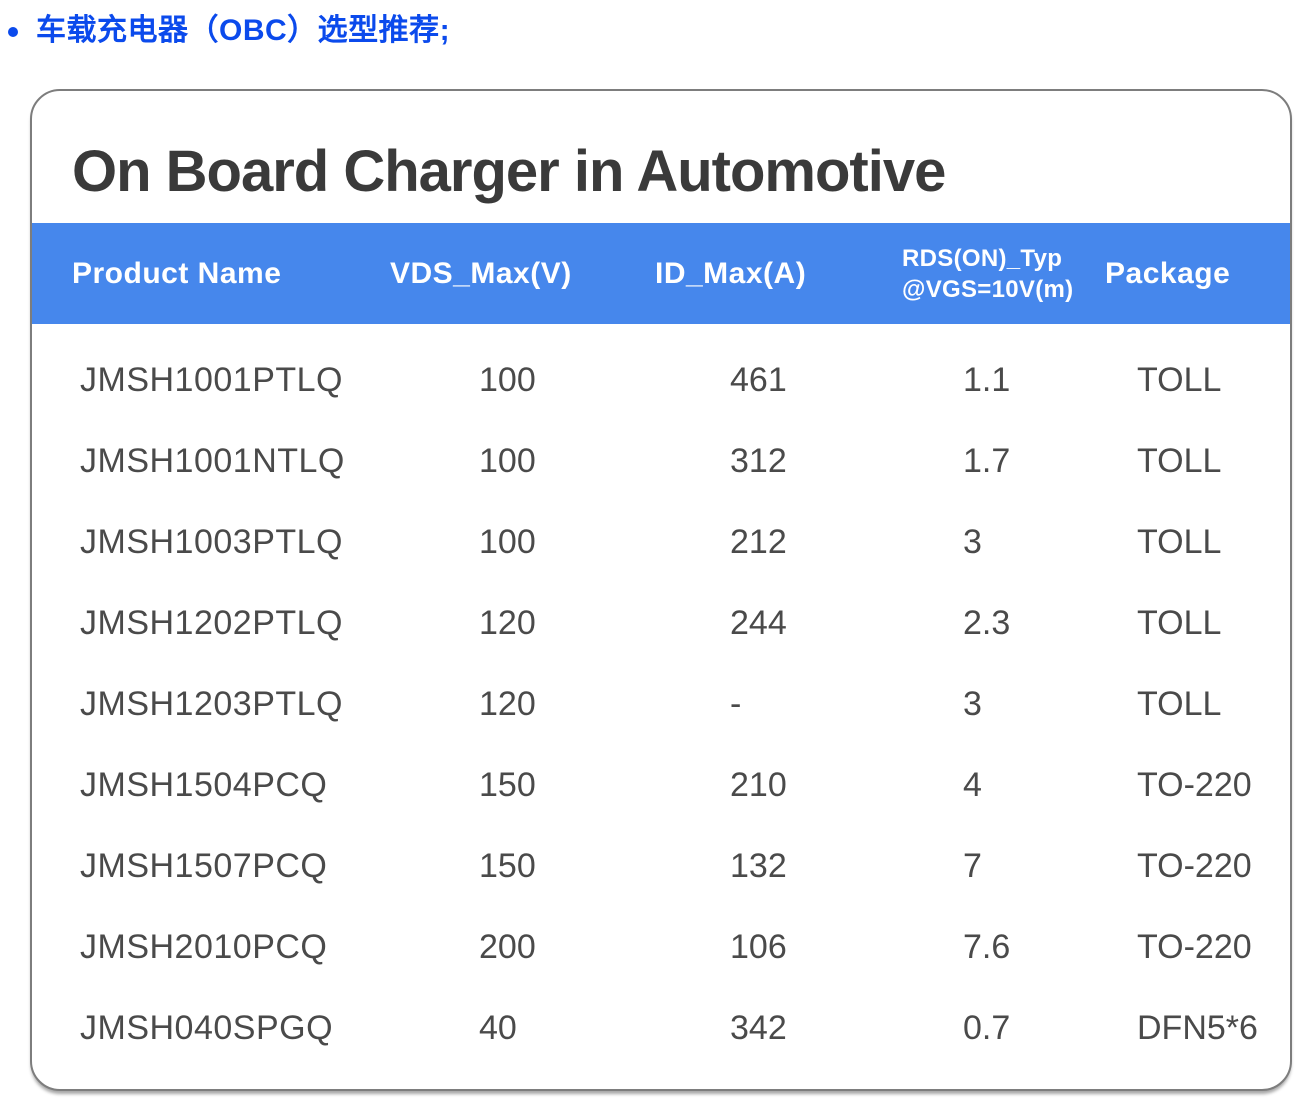 This screenshot has height=1100, width=1300. I want to click on cell-id-max: 342, so click(758, 1028).